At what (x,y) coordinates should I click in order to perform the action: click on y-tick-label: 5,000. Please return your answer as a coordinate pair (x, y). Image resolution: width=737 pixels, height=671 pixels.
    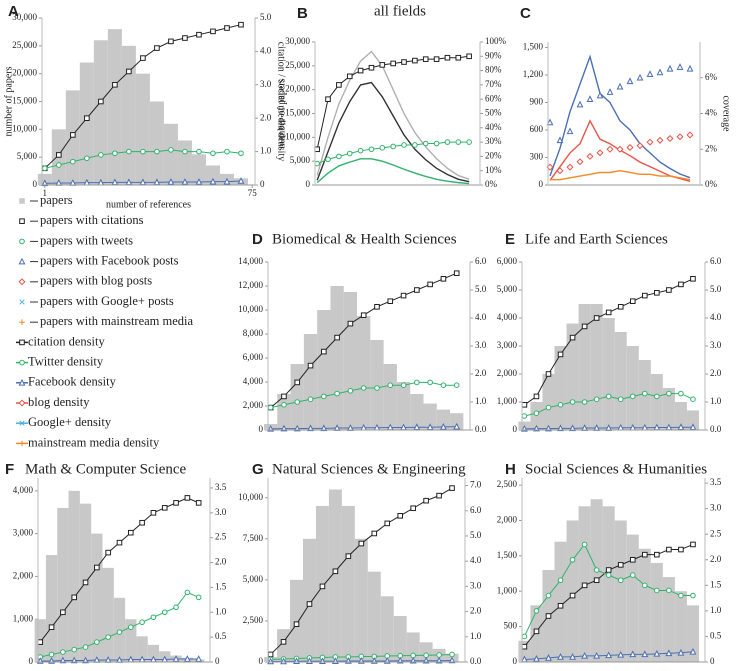
    Looking at the image, I should click on (507, 289).